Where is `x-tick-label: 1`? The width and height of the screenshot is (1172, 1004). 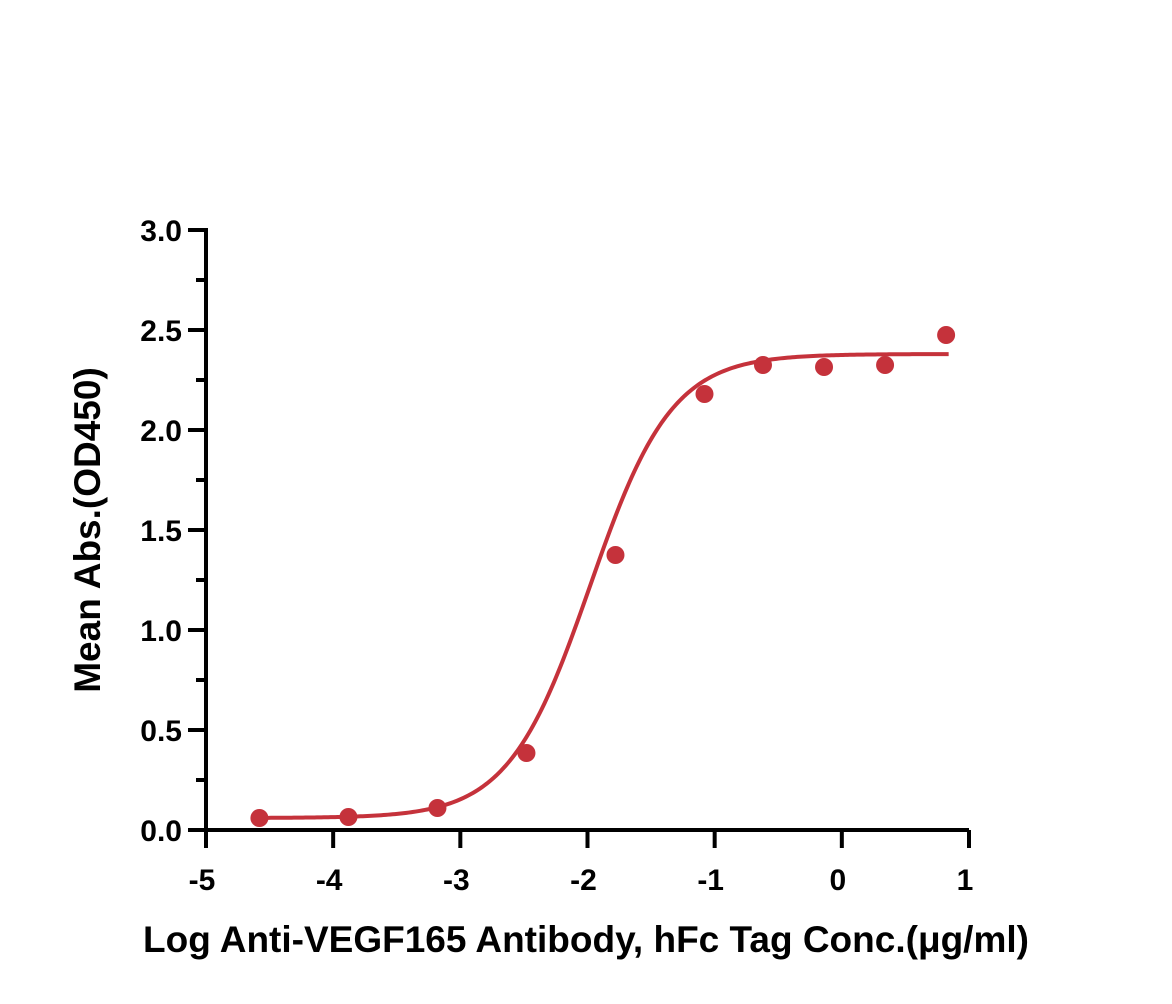 x-tick-label: 1 is located at coordinates (965, 880).